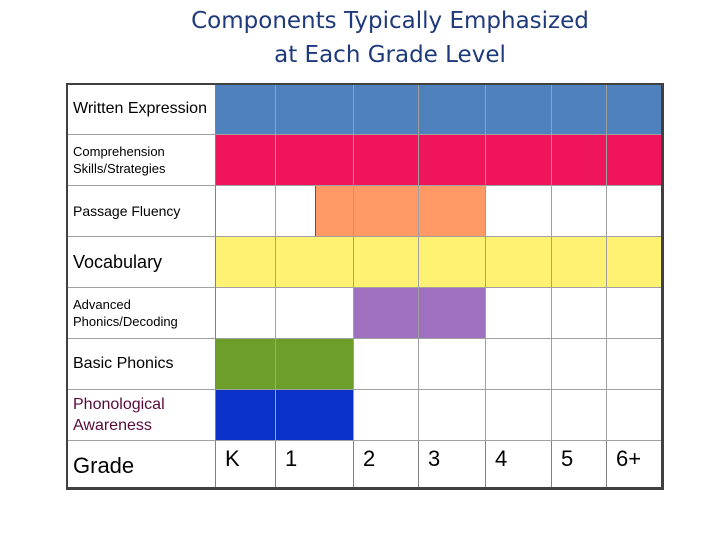  I want to click on row-label-phonological-awareness: Phonological Awareness, so click(141, 415).